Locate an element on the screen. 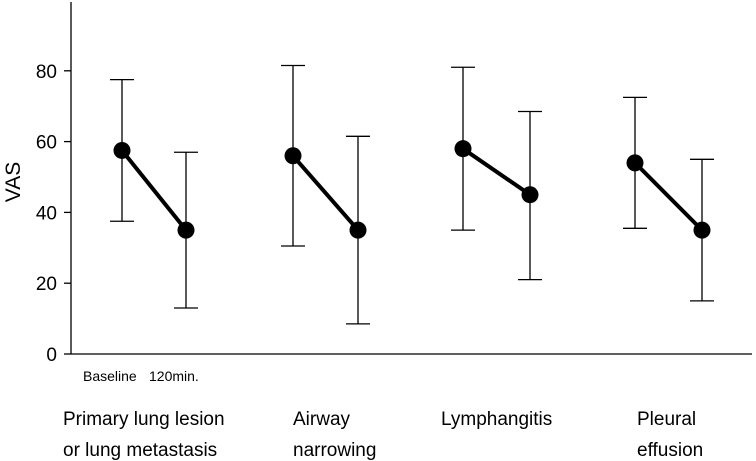 This screenshot has width=756, height=461. group-label: Primary lung lesion is located at coordinates (144, 419).